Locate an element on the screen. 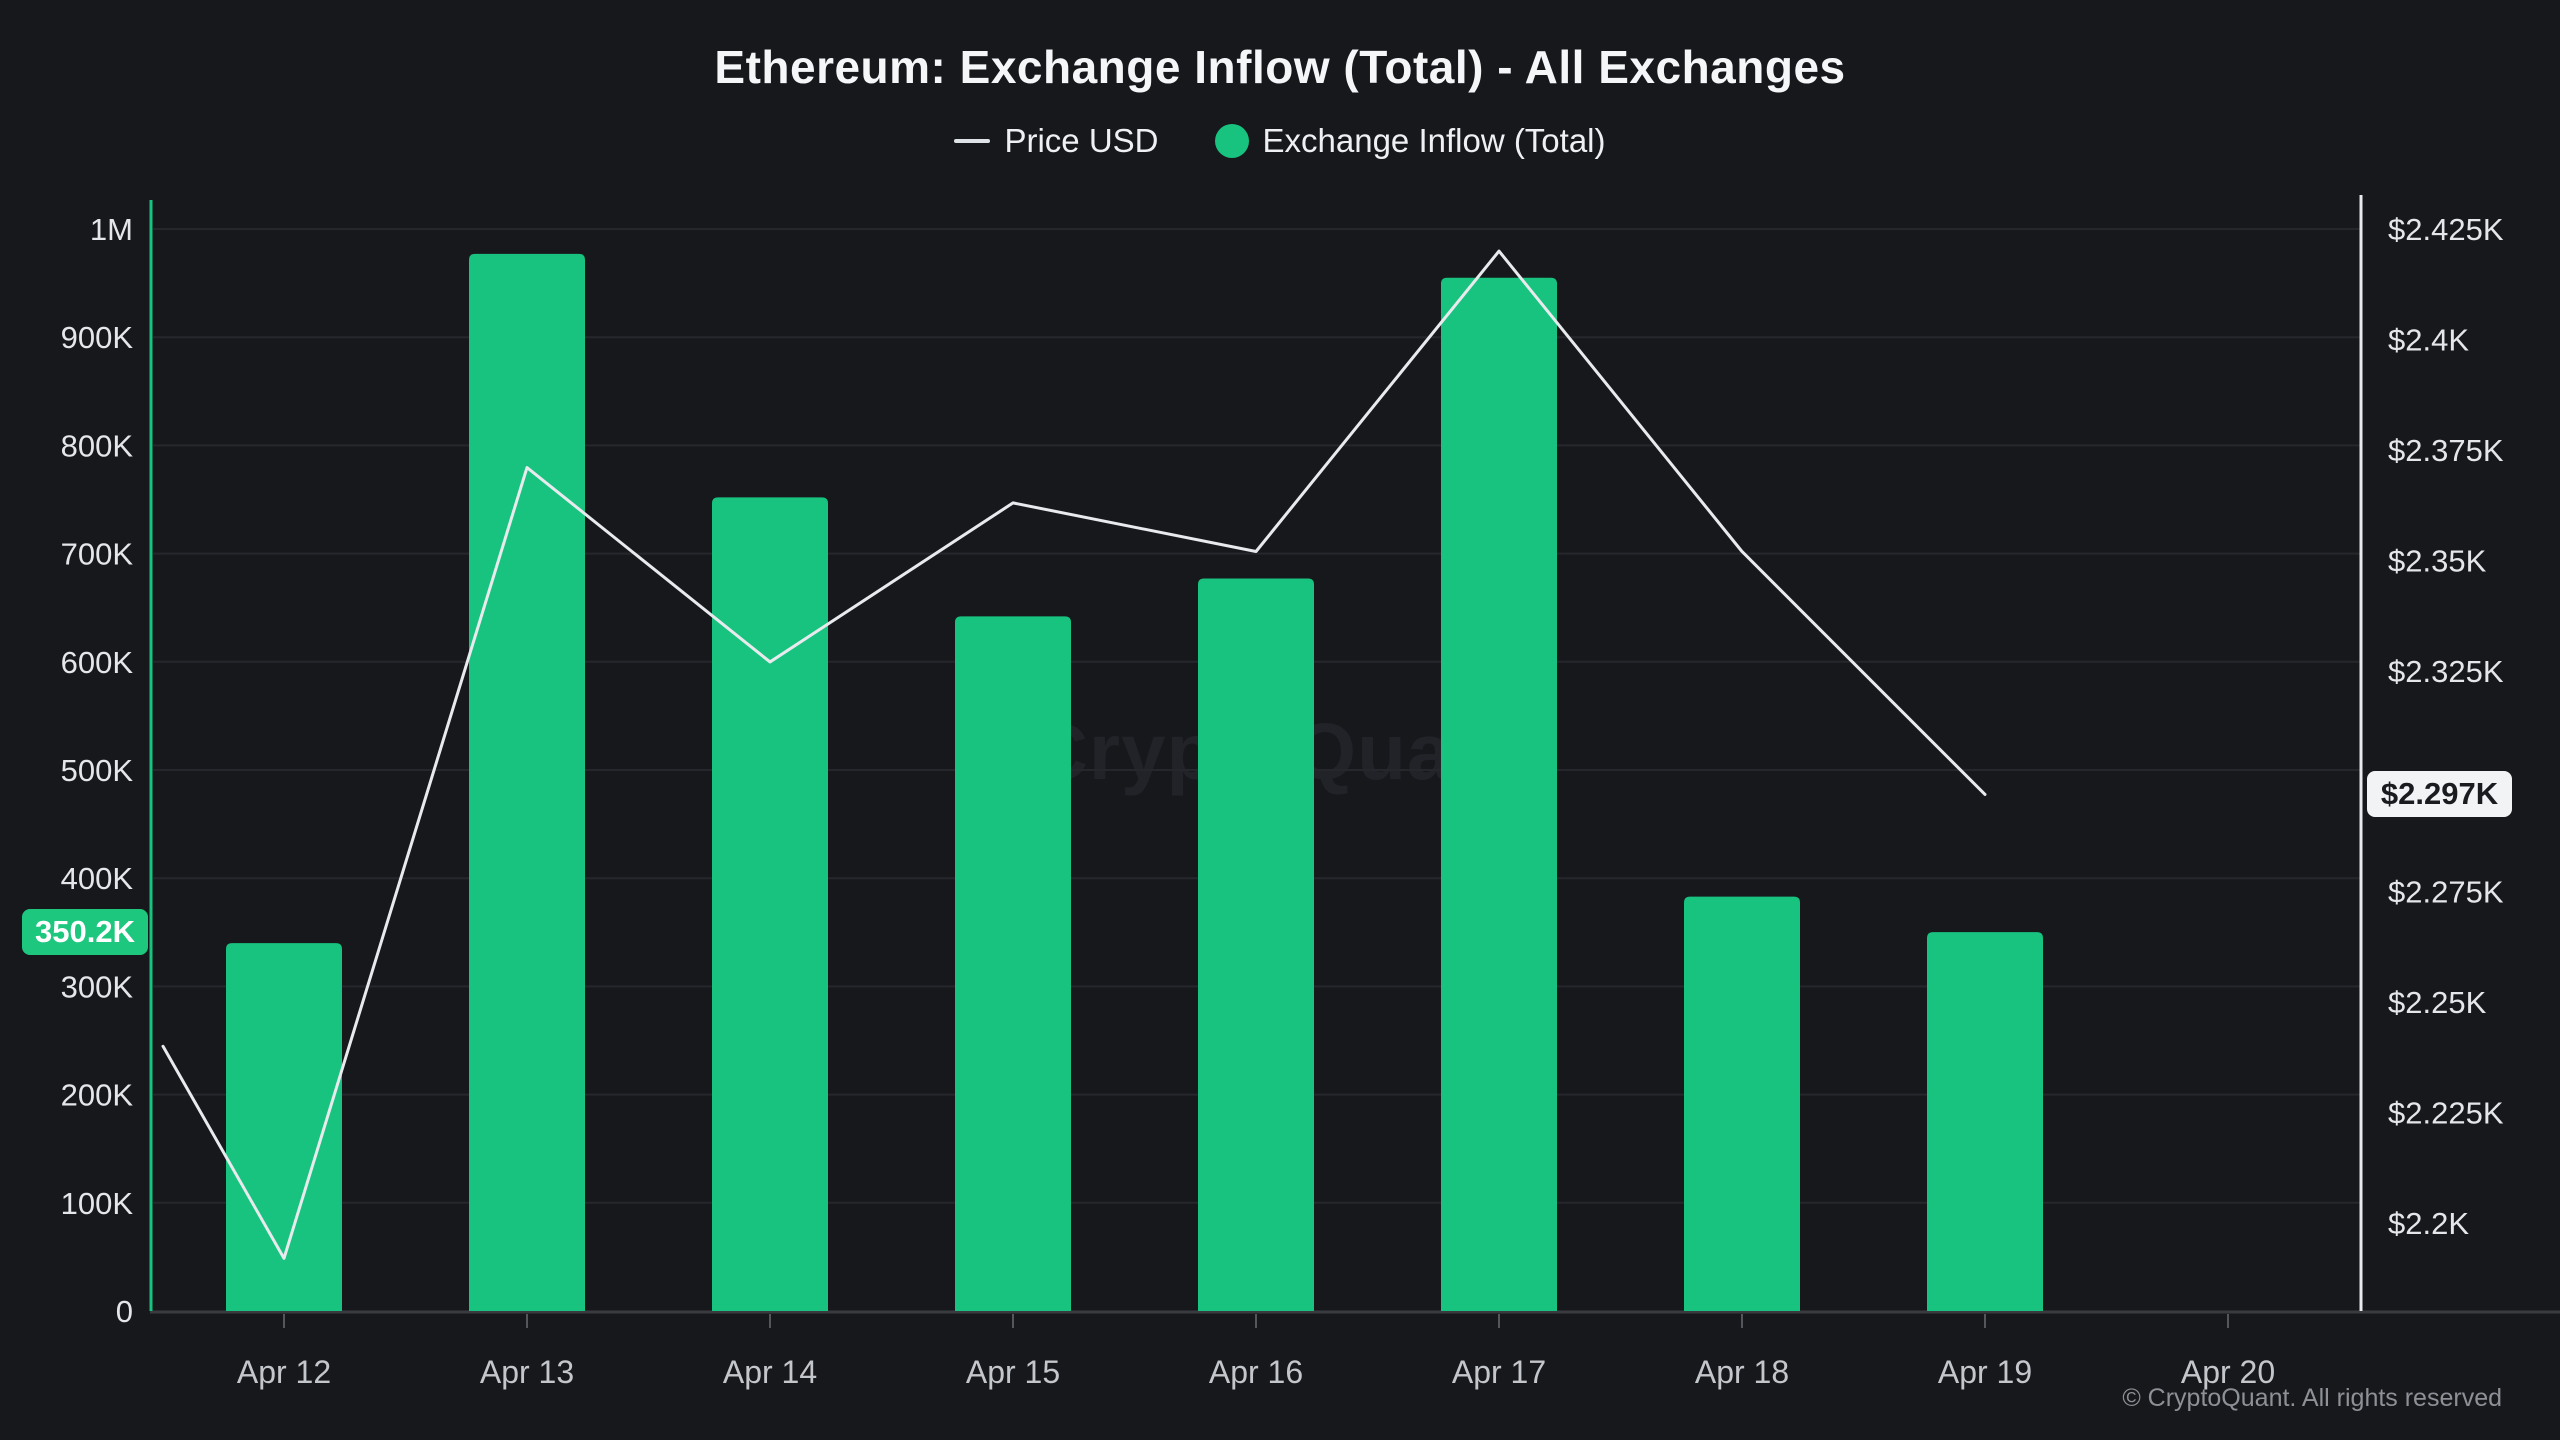  x-axis-label: Apr 18 is located at coordinates (1742, 1372).